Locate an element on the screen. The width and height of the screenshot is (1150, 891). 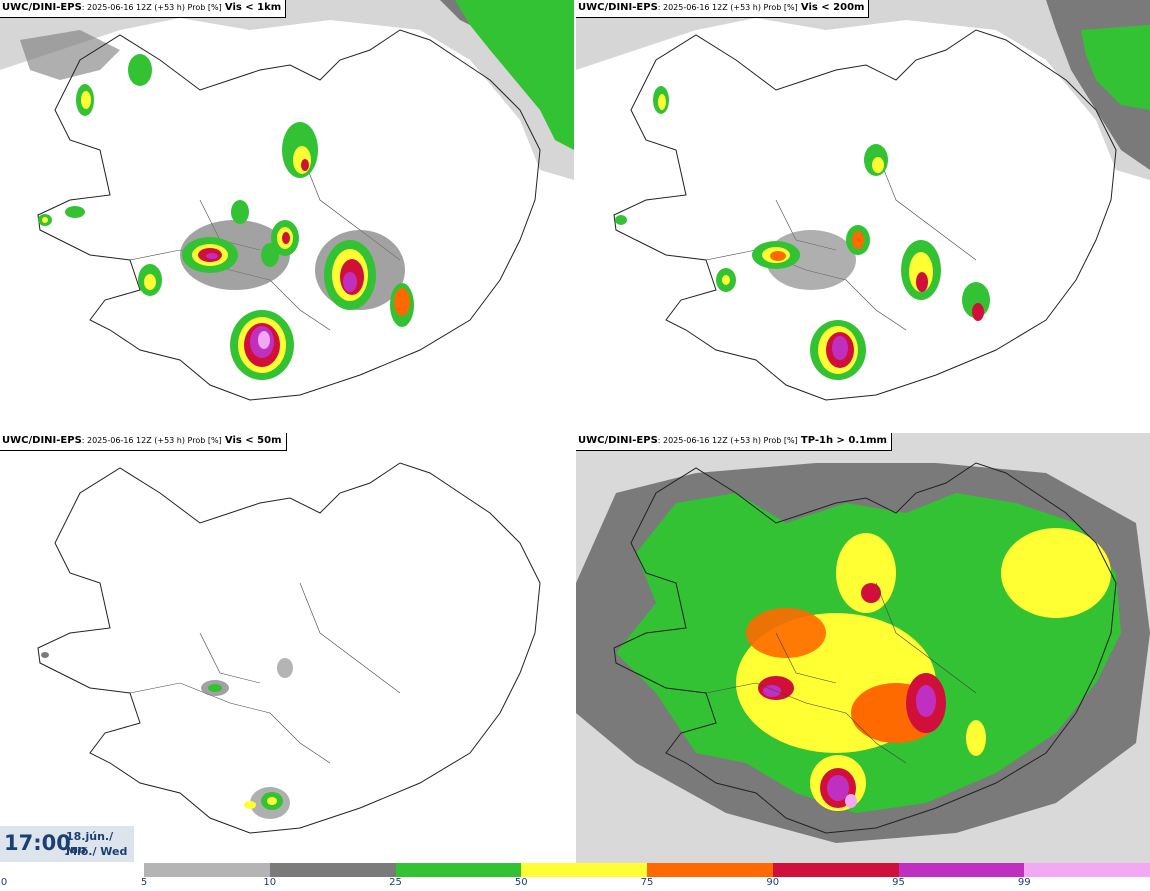
colorbar-tick-label: 10 is located at coordinates (270, 882).